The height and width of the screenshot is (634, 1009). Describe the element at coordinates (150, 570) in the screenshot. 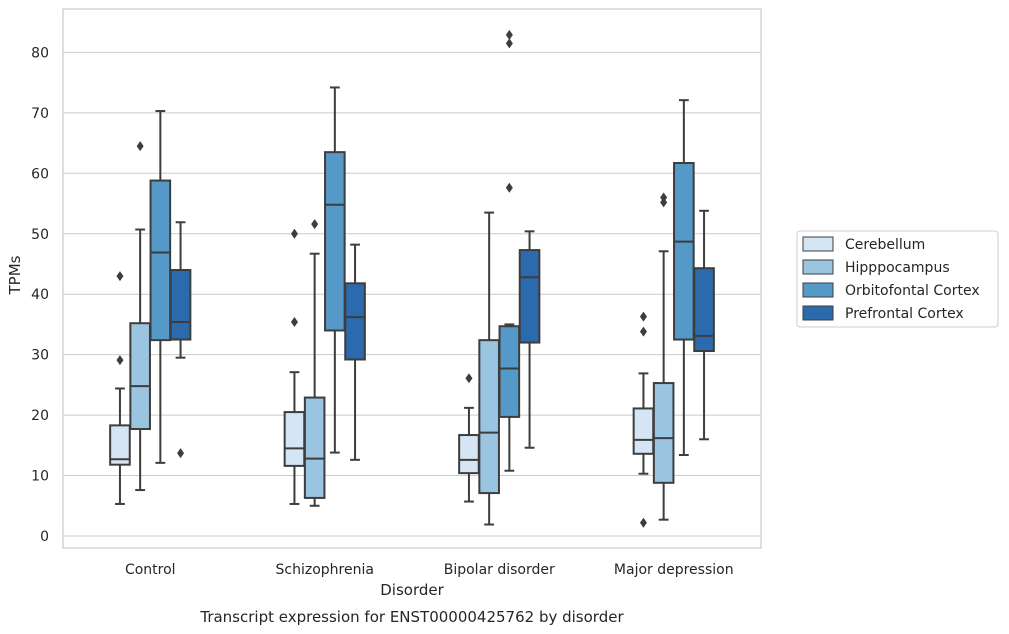

I see `x-tick-label: Control` at that location.